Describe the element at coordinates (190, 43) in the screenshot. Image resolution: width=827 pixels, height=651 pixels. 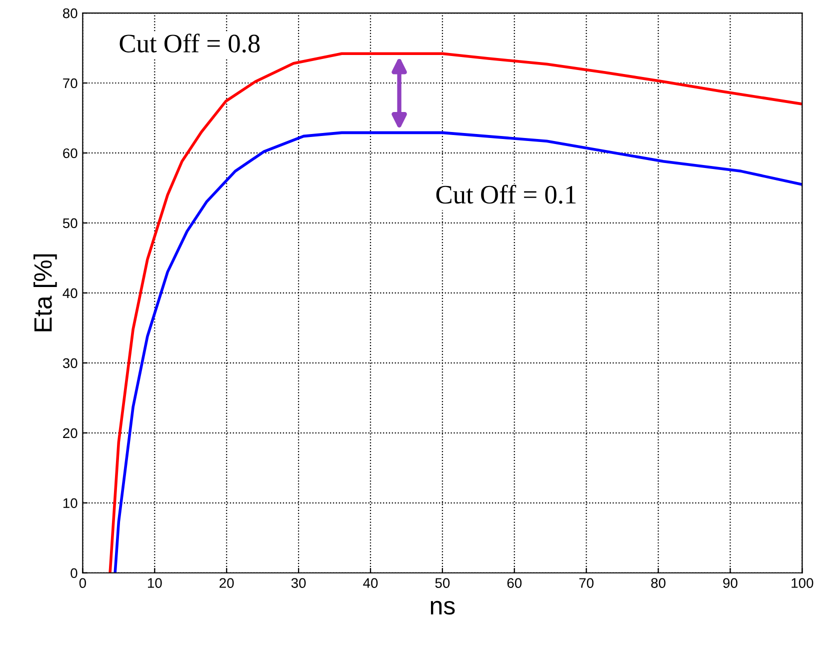
I see `series-label: Cut Off = 0.8` at that location.